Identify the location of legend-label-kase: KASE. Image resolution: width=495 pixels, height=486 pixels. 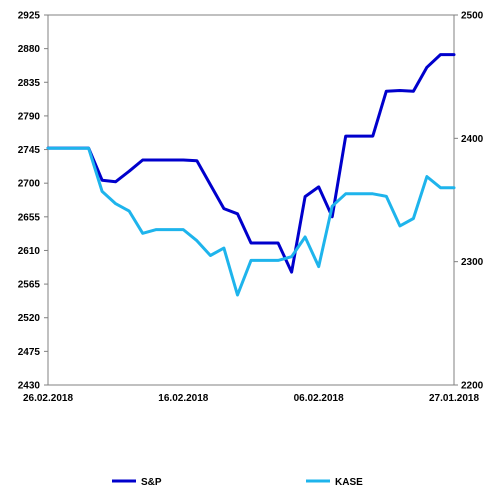
(349, 481).